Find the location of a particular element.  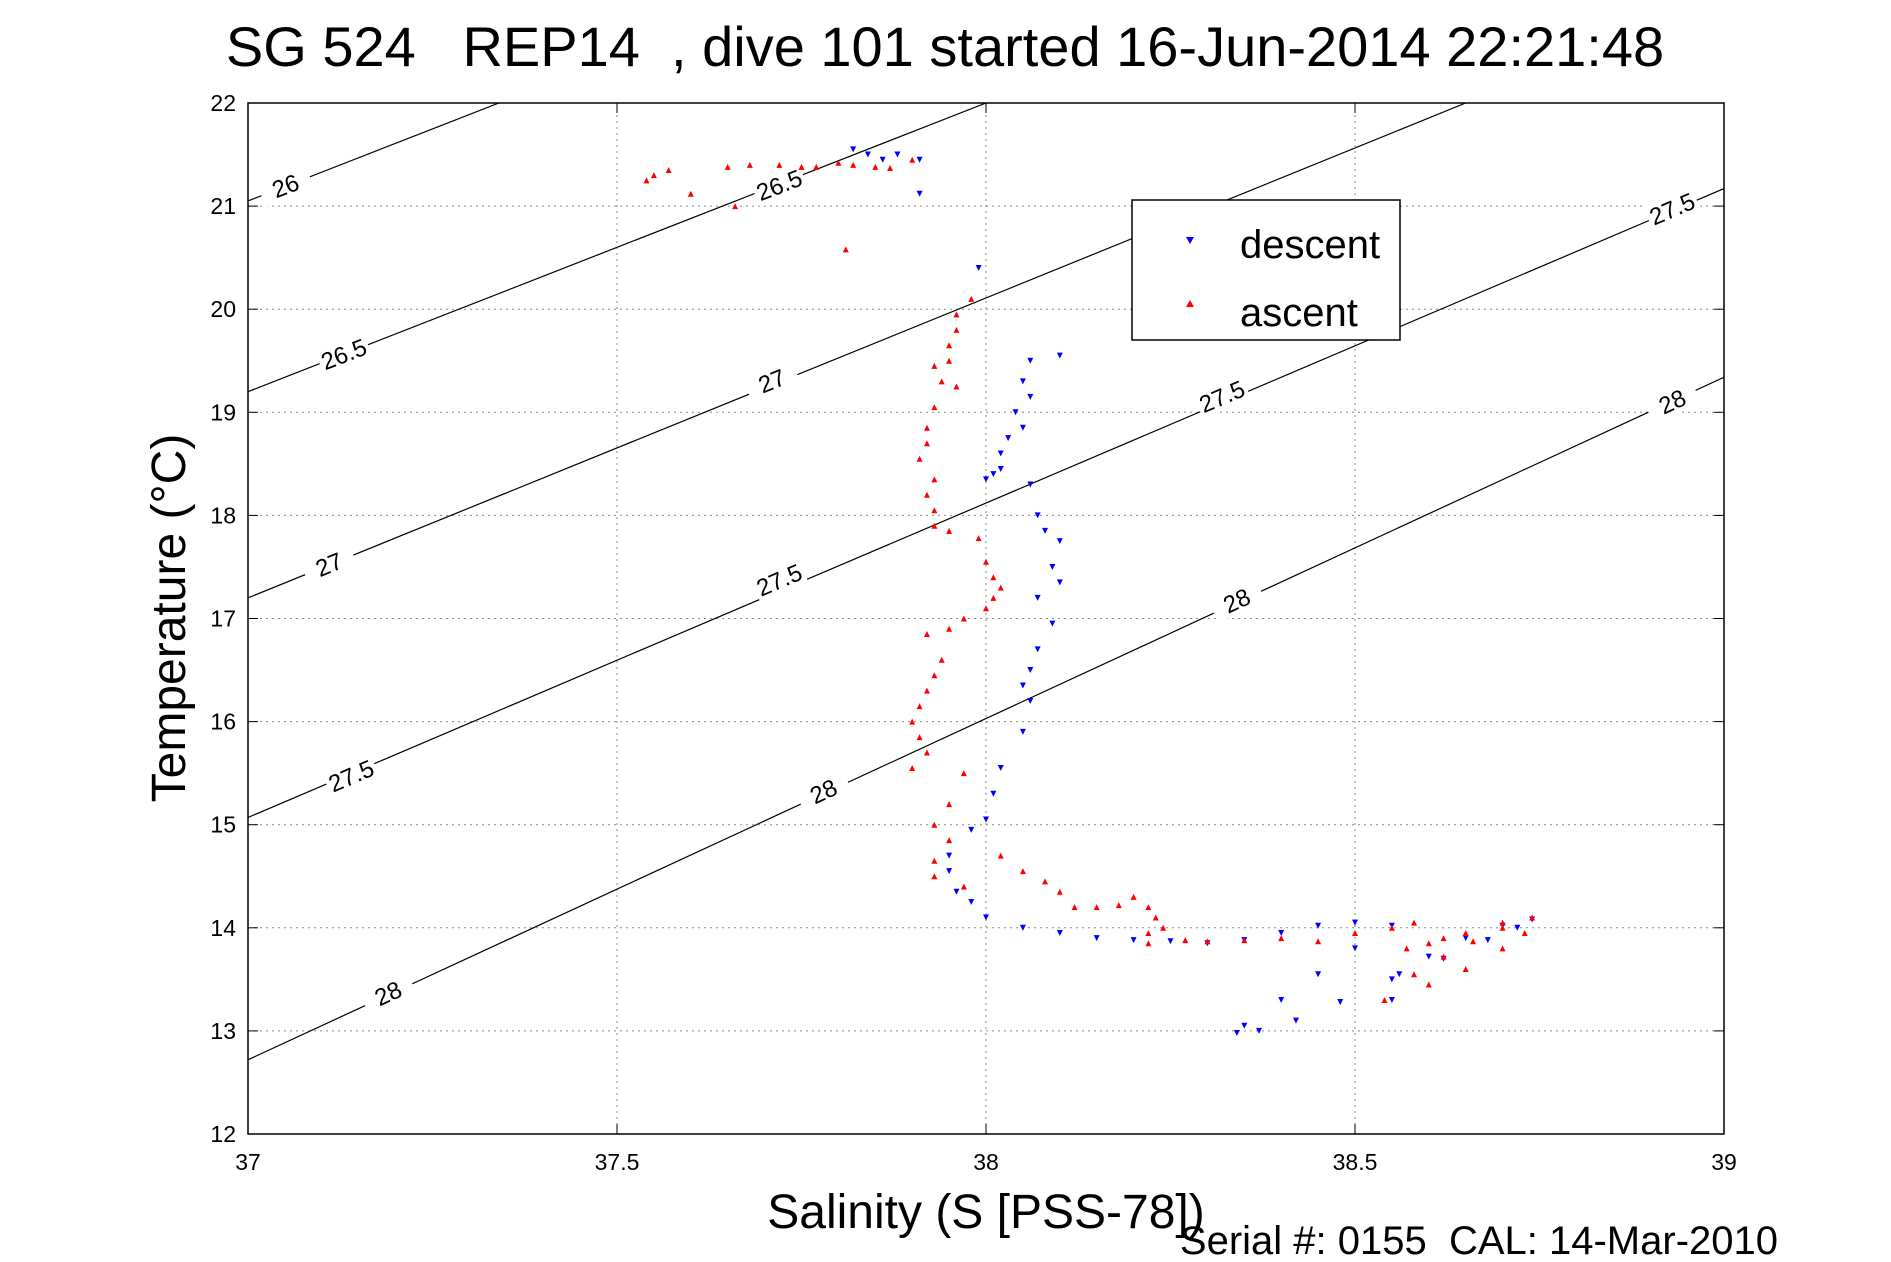

y-tick-label: 12 is located at coordinates (223, 1134).